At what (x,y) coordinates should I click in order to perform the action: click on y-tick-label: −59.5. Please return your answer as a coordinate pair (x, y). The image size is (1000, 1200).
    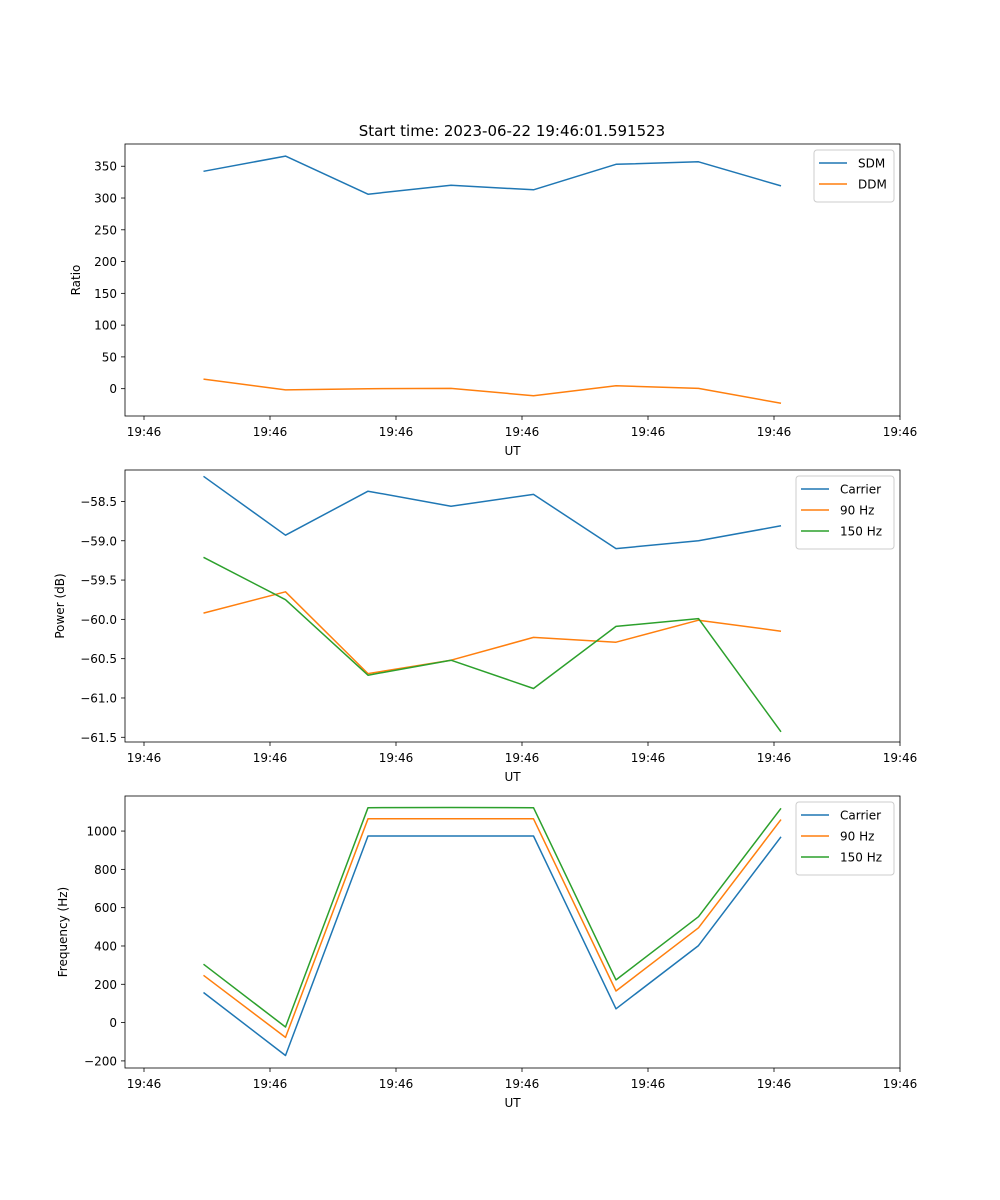
    Looking at the image, I should click on (98, 581).